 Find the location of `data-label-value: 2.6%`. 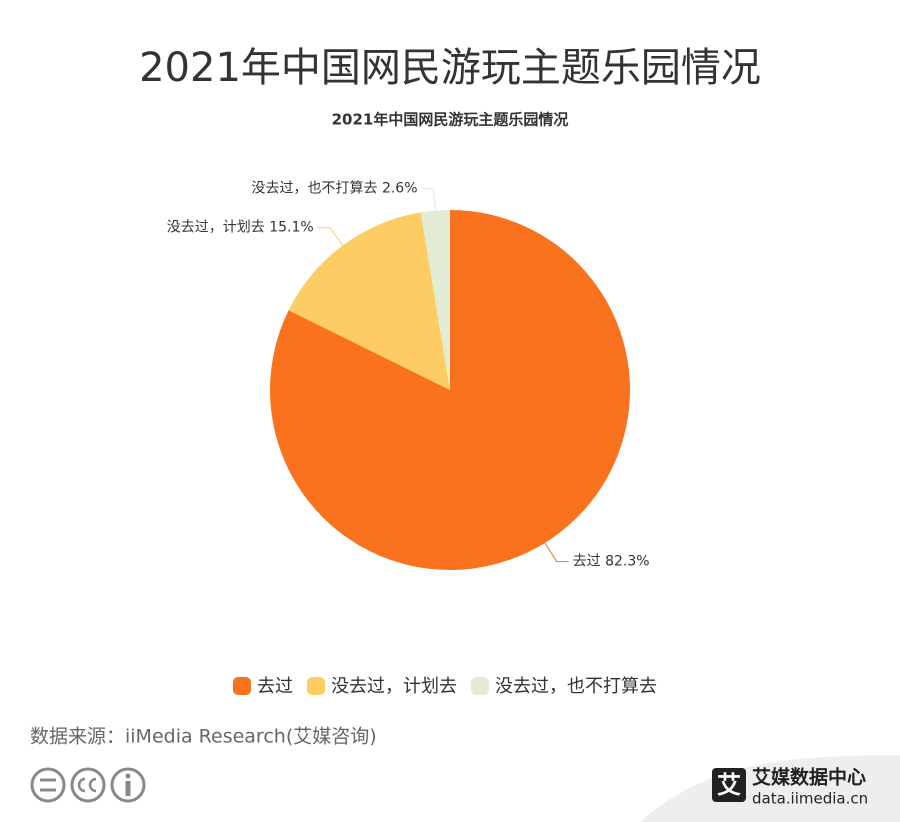

data-label-value: 2.6% is located at coordinates (400, 189).